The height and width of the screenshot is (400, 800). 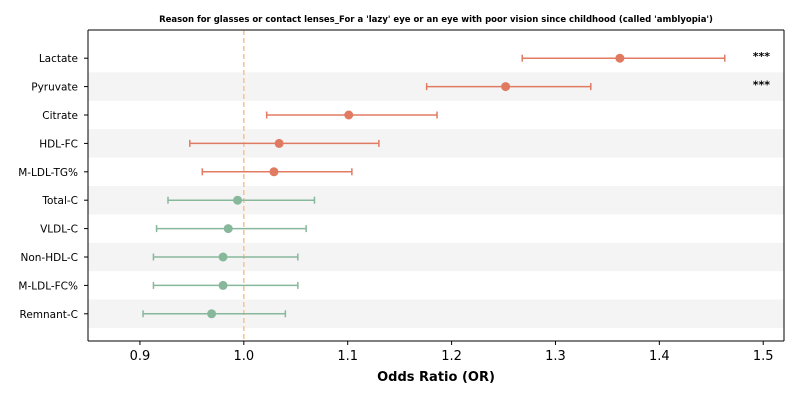 I want to click on forest-row: VLDL-C, so click(x=173, y=230).